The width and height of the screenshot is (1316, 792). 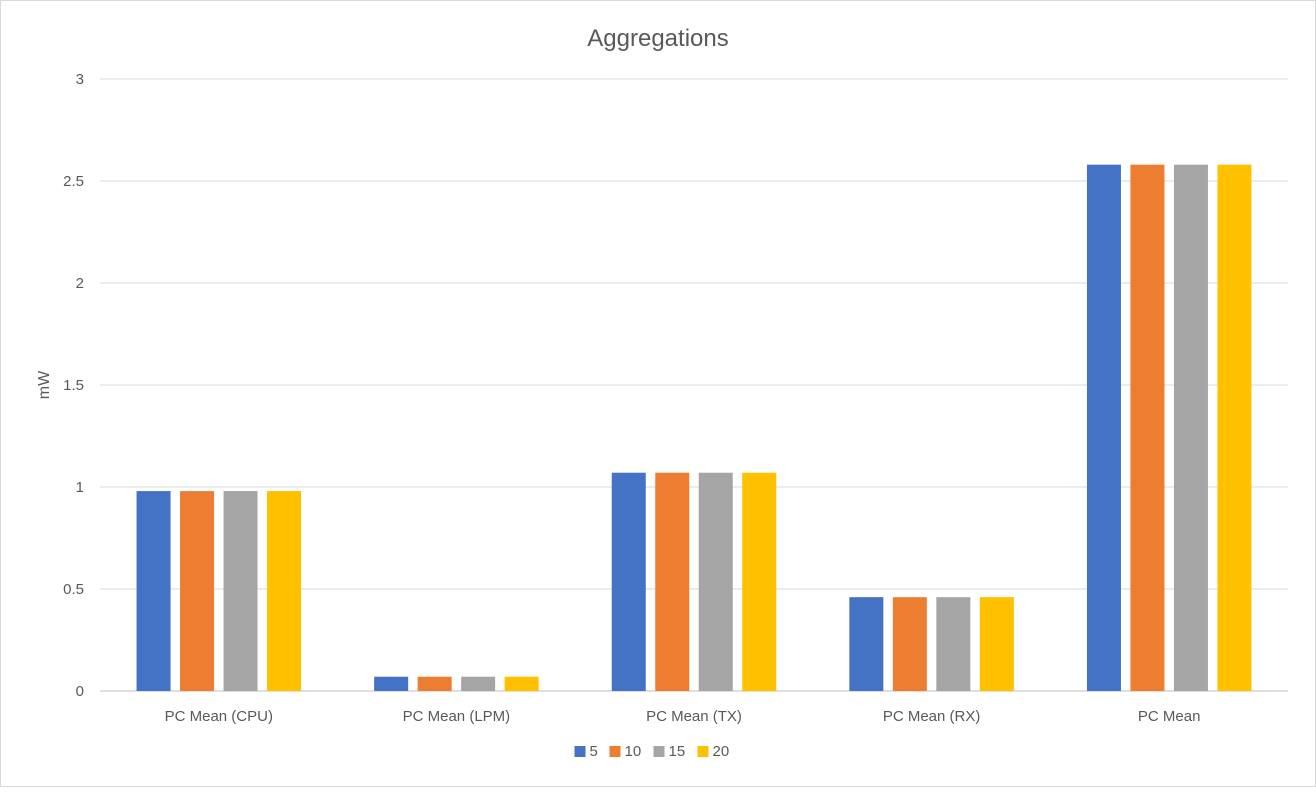 What do you see at coordinates (1169, 716) in the screenshot?
I see `x-tick-label: PC Mean` at bounding box center [1169, 716].